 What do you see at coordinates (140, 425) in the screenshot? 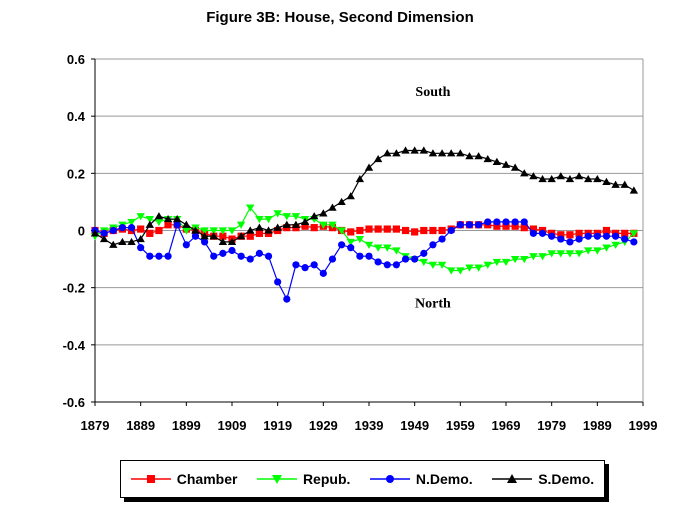
I see `x-tick-label: 1889` at bounding box center [140, 425].